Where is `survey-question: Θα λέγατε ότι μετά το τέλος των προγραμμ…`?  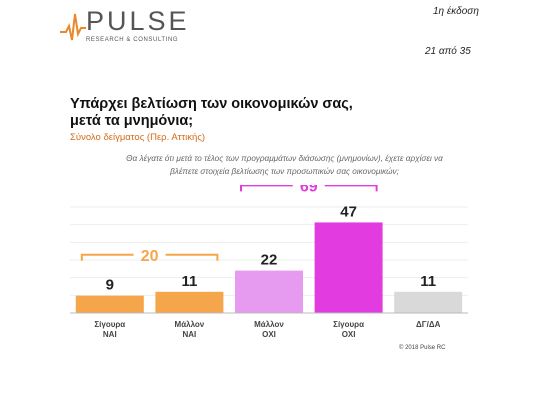 survey-question: Θα λέγατε ότι μετά το τέλος των προγραμμ… is located at coordinates (284, 165).